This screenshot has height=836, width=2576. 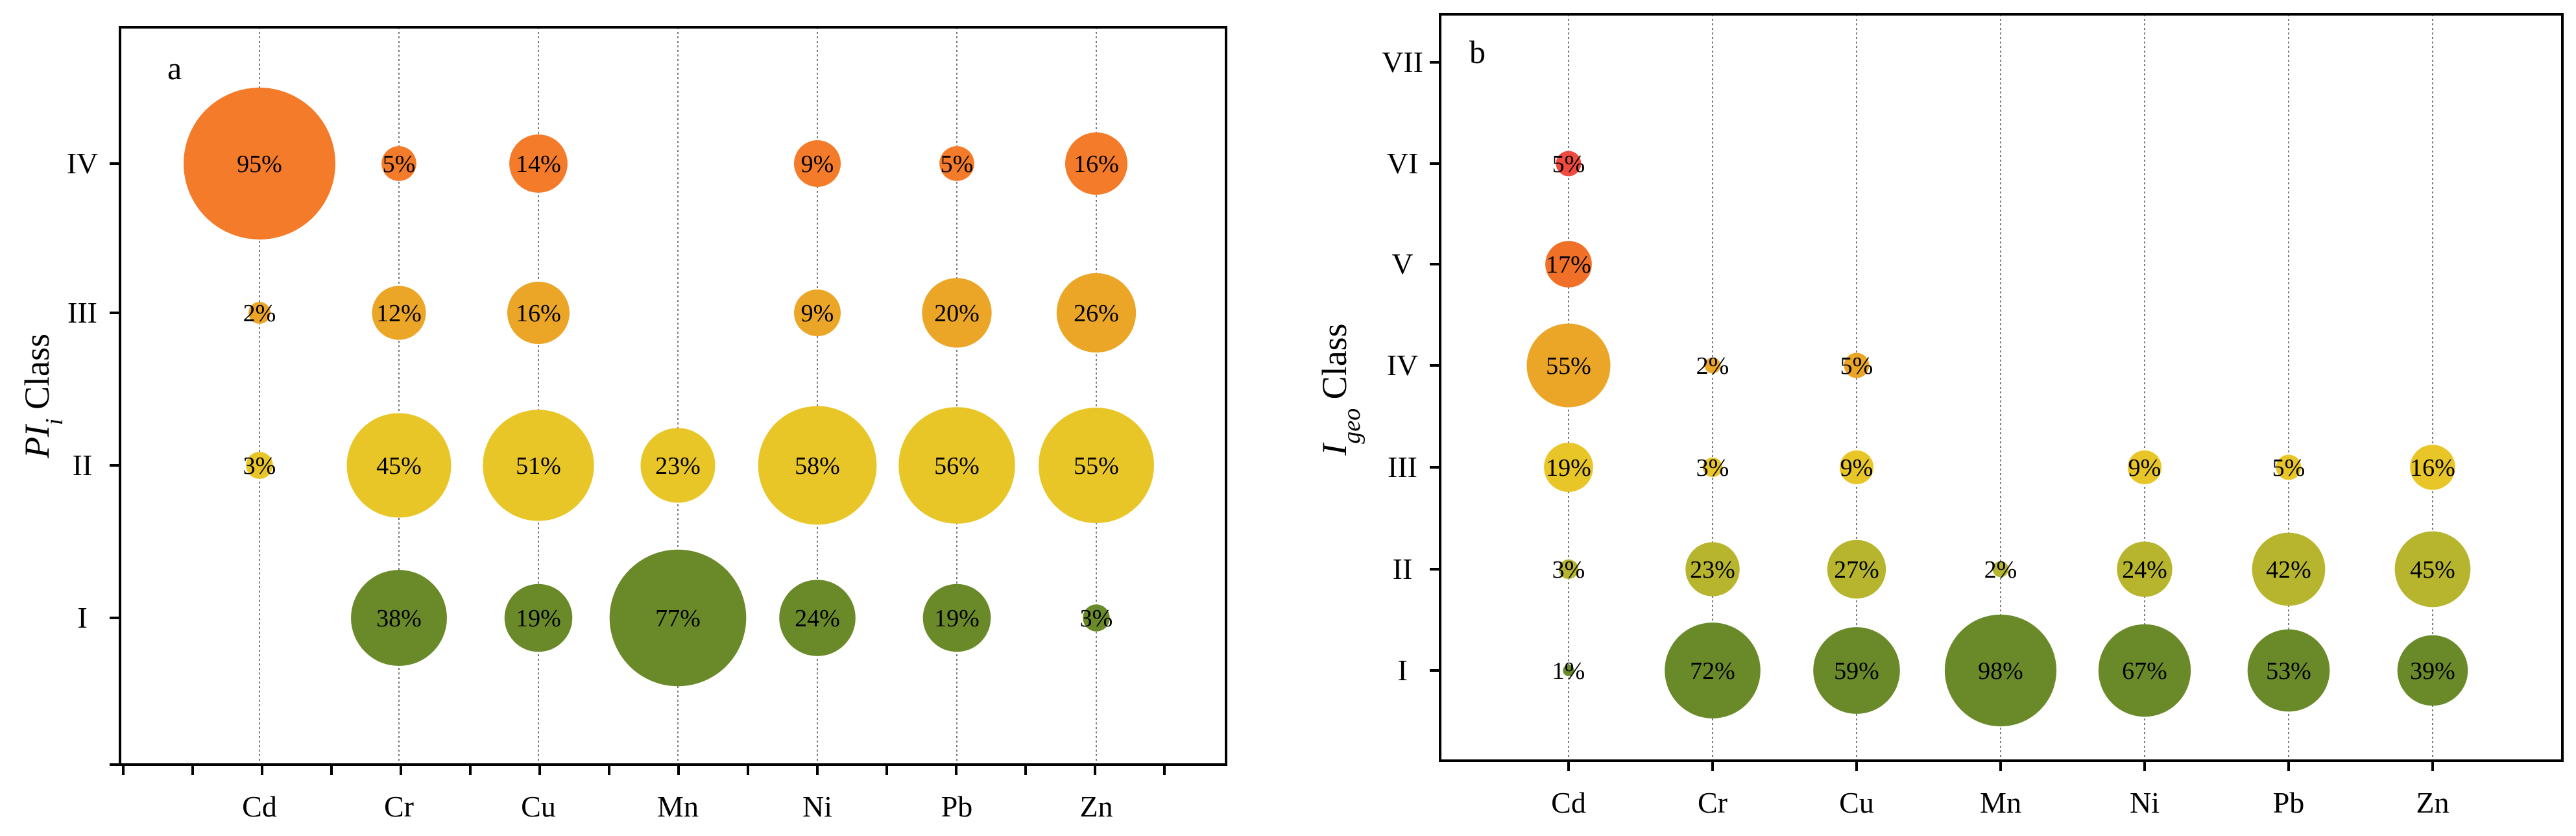 I want to click on y-tick-label-iii-b: III, so click(x=1402, y=467).